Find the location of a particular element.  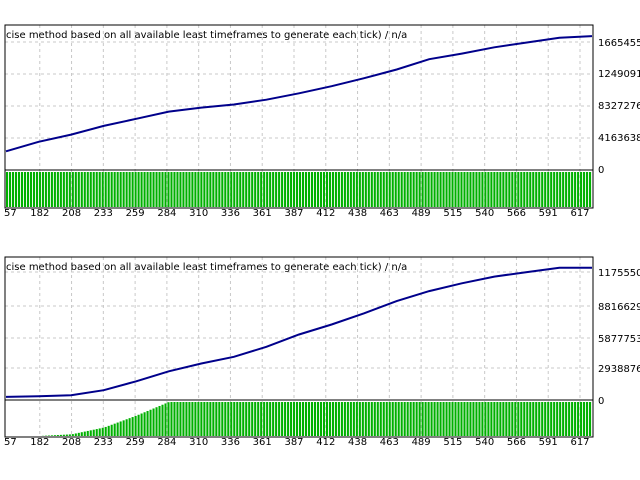

x-tick-label: 617 is located at coordinates (579, 213).